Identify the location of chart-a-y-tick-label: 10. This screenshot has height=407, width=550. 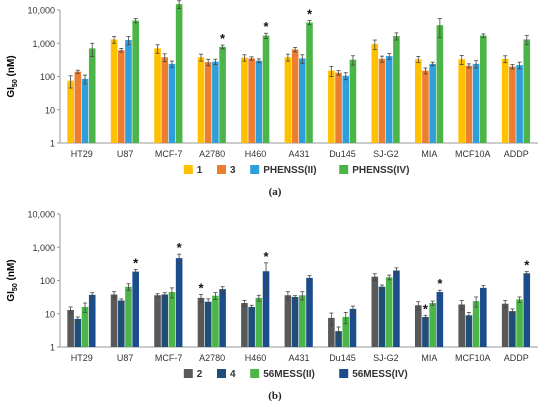
(50, 110).